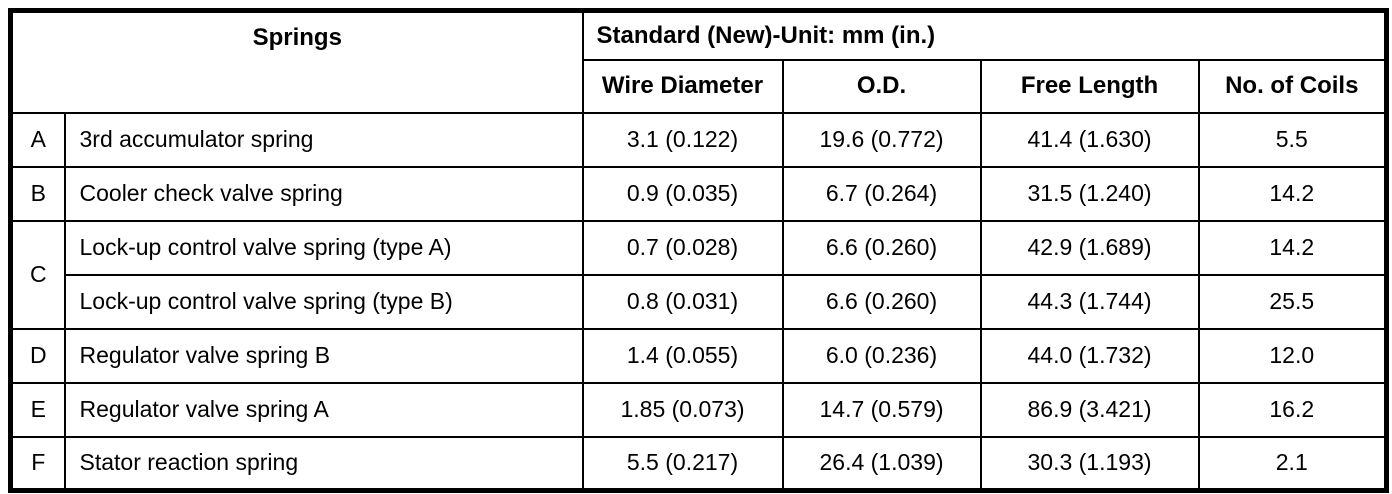  Describe the element at coordinates (1089, 301) in the screenshot. I see `free-length-value: 44.3 (1.744)` at that location.